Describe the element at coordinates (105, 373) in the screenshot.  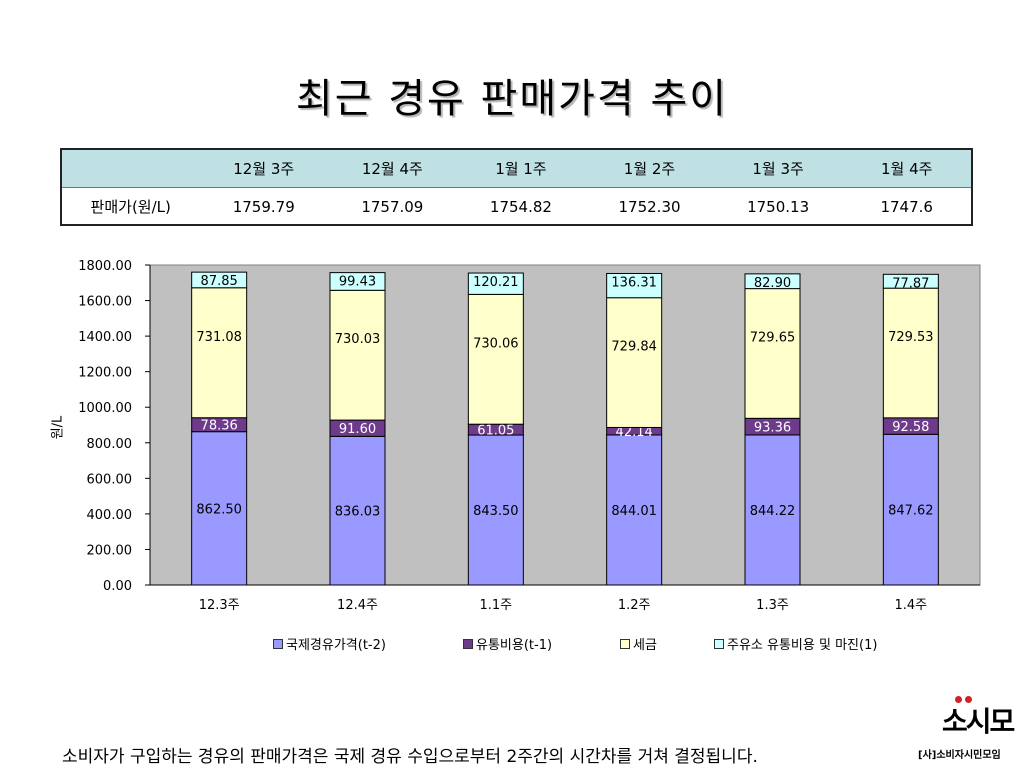
I see `y-tick-label: 1200.00` at that location.